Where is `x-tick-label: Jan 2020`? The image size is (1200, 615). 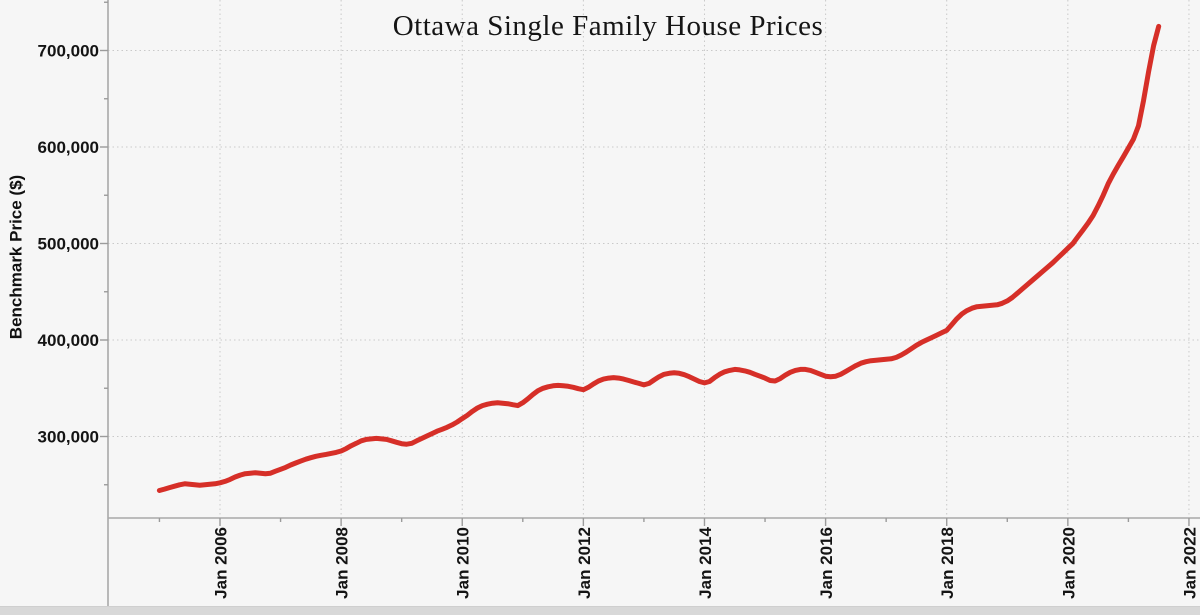
x-tick-label: Jan 2020 is located at coordinates (1068, 563).